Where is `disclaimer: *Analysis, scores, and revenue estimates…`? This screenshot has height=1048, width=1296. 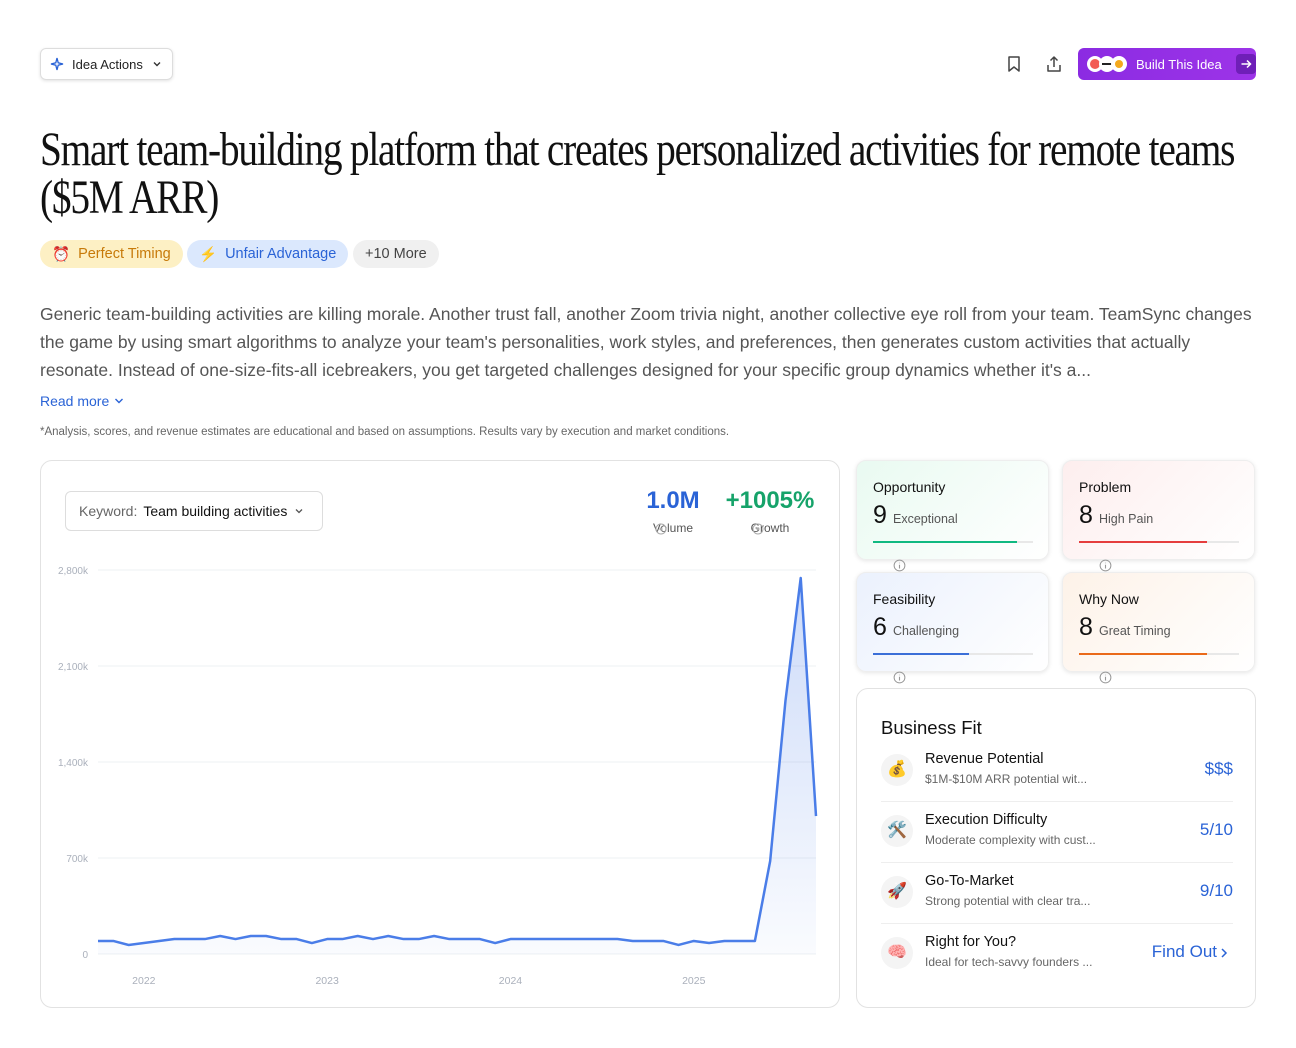
disclaimer: *Analysis, scores, and revenue estimates… is located at coordinates (385, 432).